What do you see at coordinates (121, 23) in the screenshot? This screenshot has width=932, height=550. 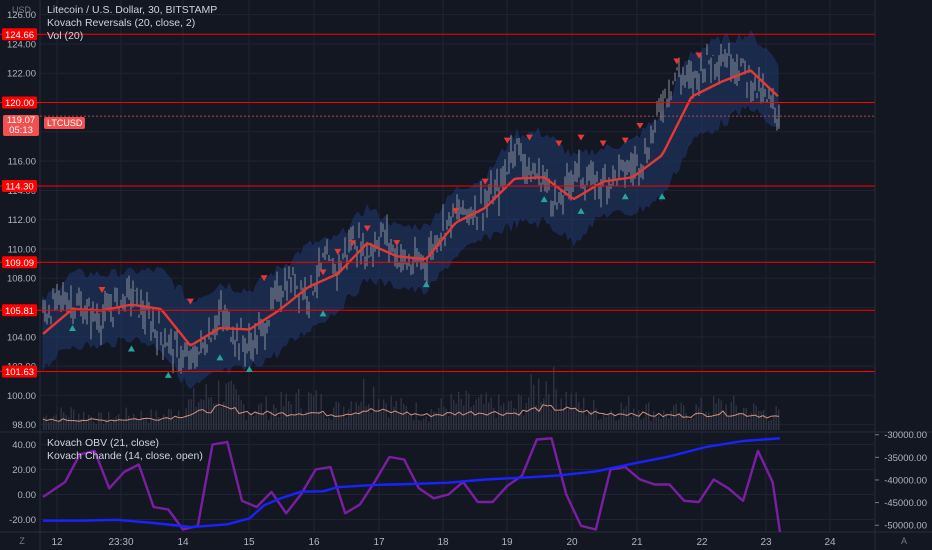 I see `kovach-reversals-legend: Kovach Reversals (20, close, 2)` at bounding box center [121, 23].